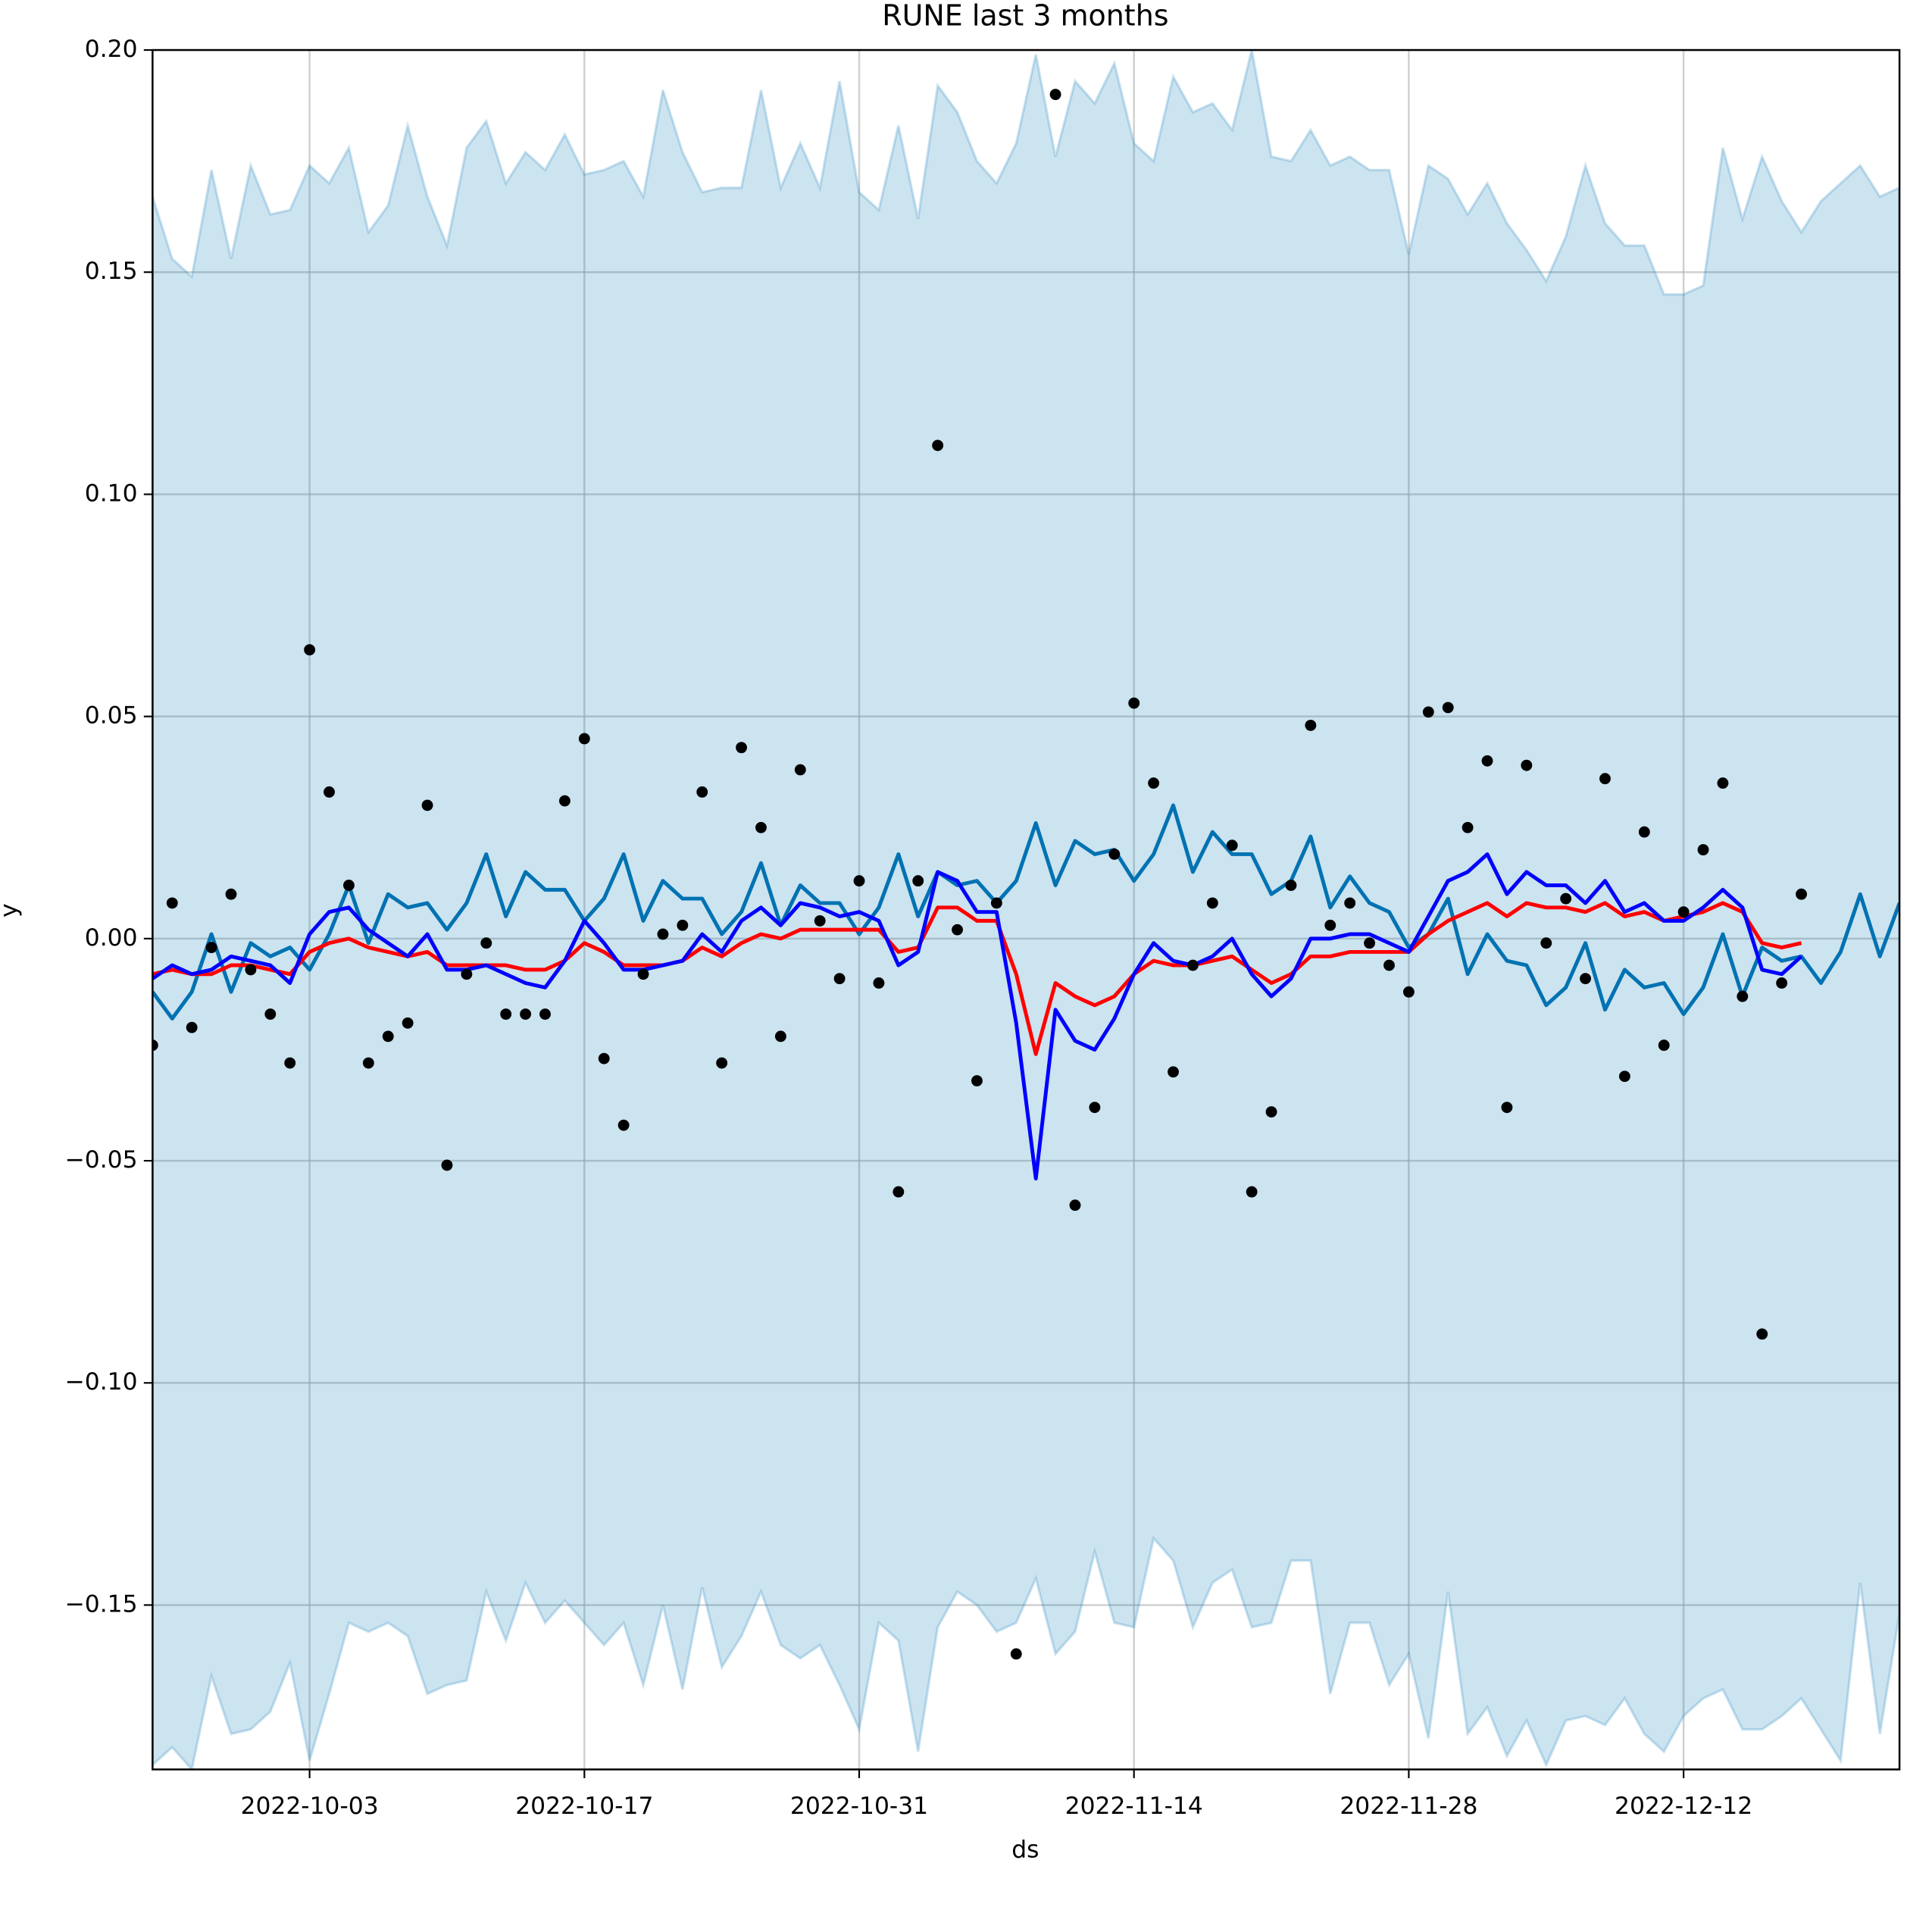 This screenshot has height=1932, width=1932. What do you see at coordinates (112, 271) in the screenshot?
I see `y-tick-label: 0.15` at bounding box center [112, 271].